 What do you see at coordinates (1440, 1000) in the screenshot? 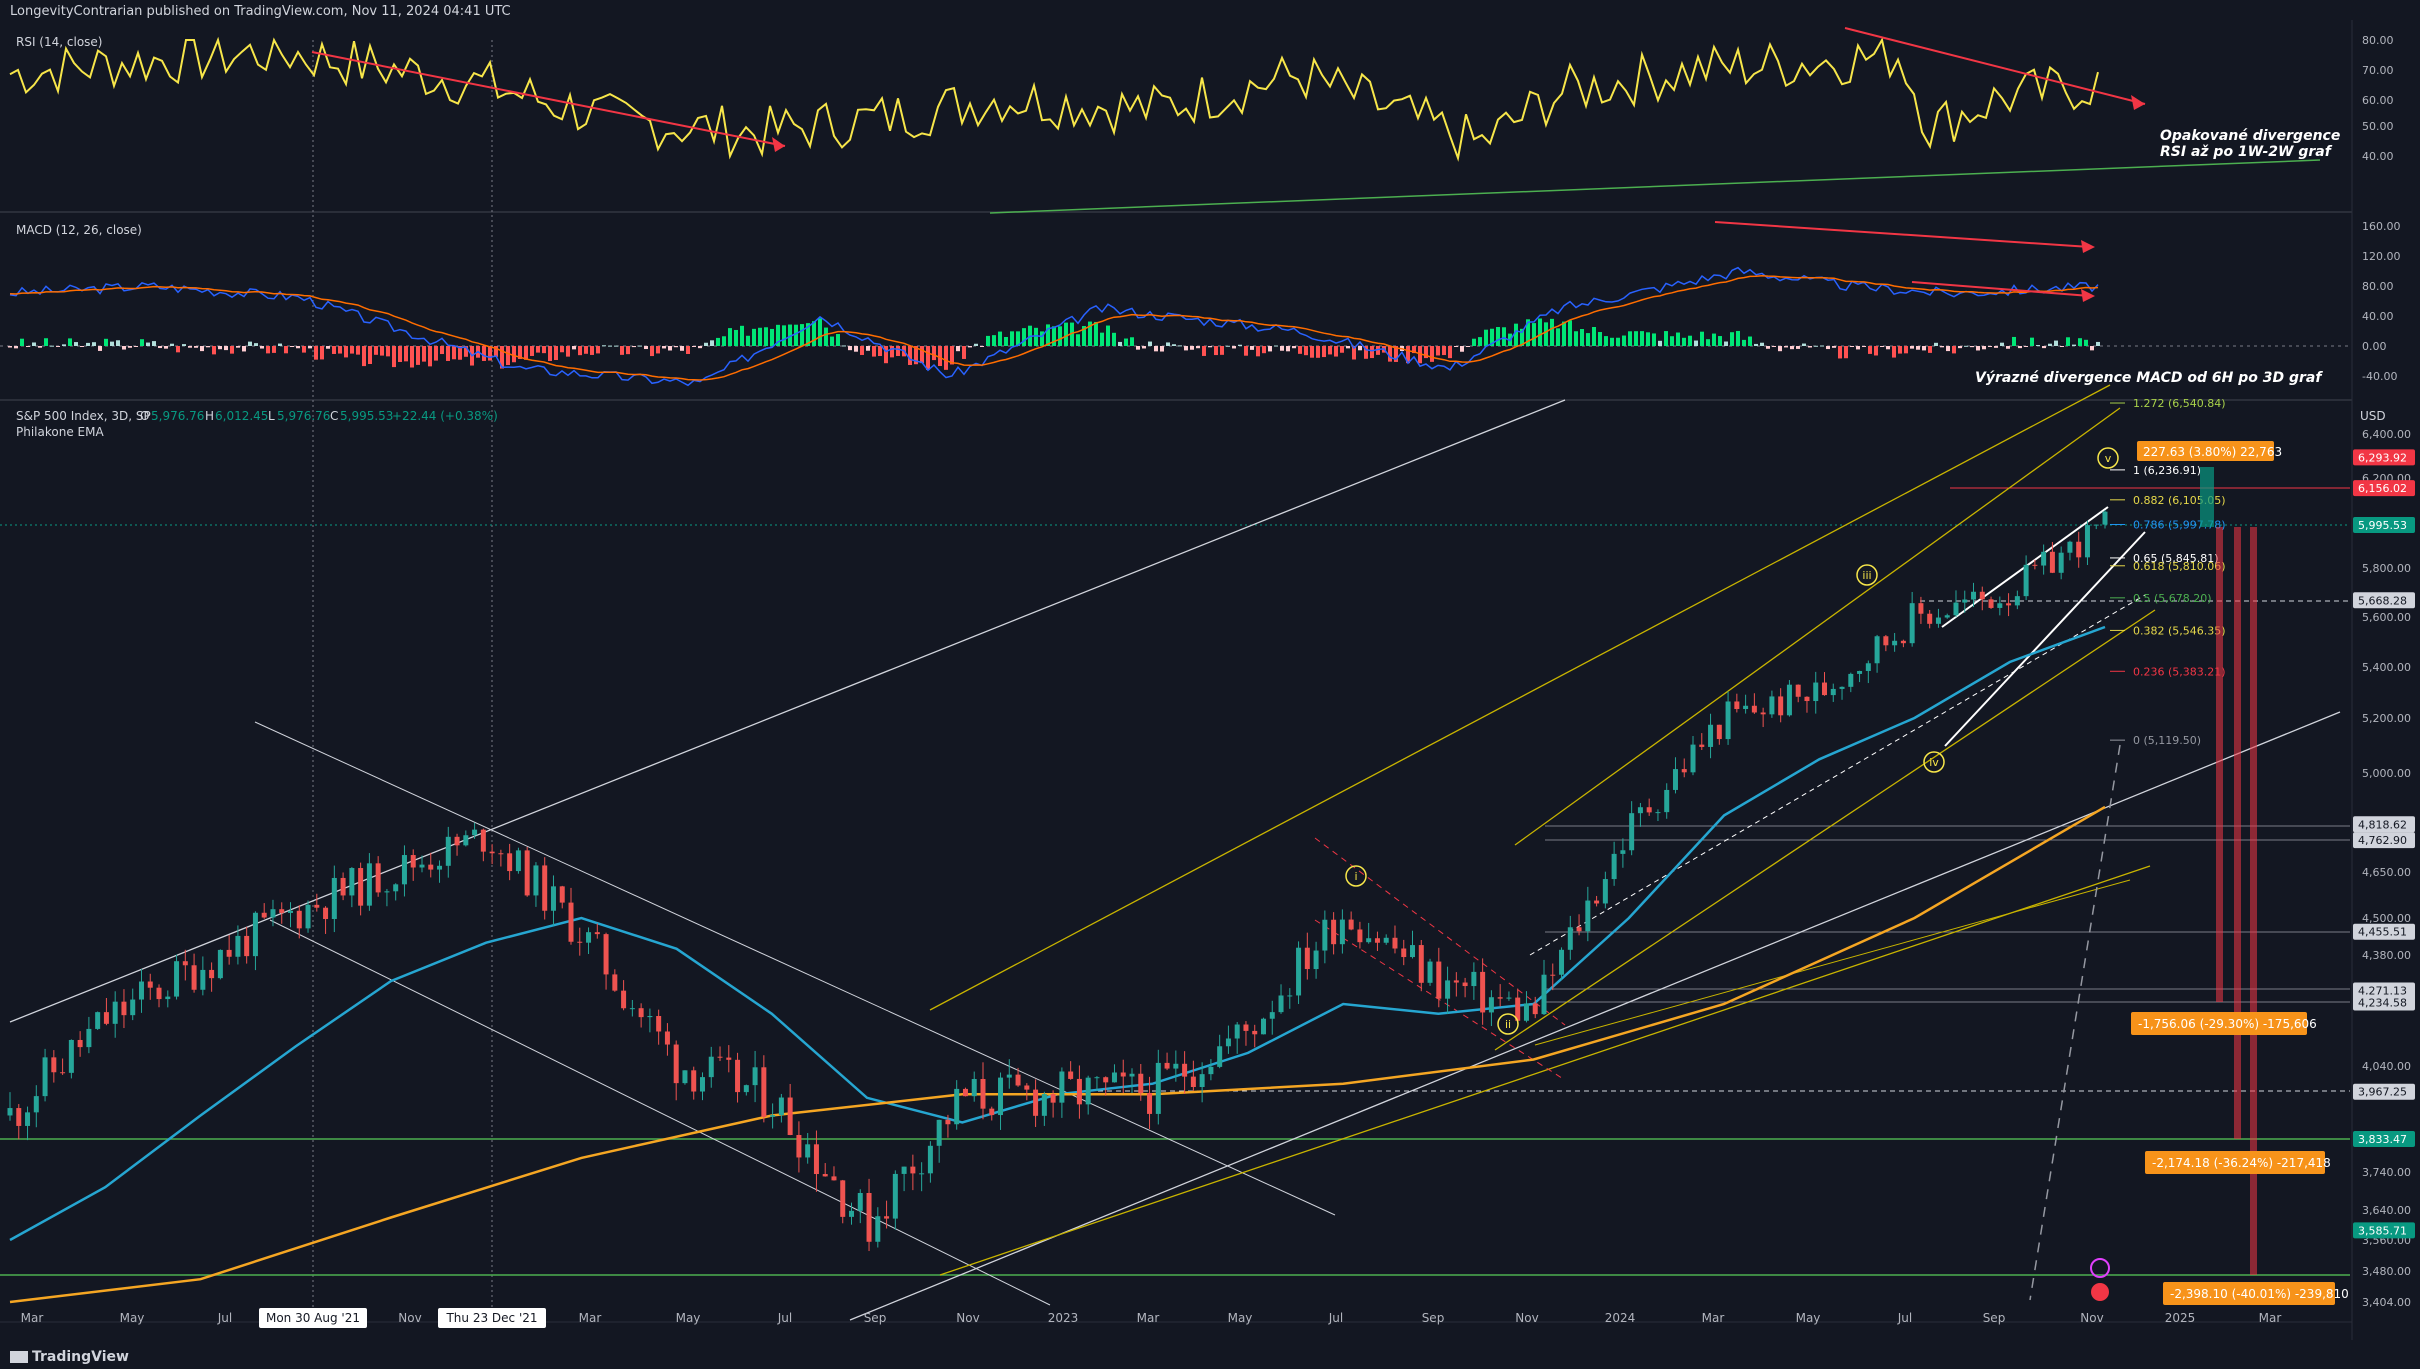
I see `wave-channel` at bounding box center [1440, 1000].